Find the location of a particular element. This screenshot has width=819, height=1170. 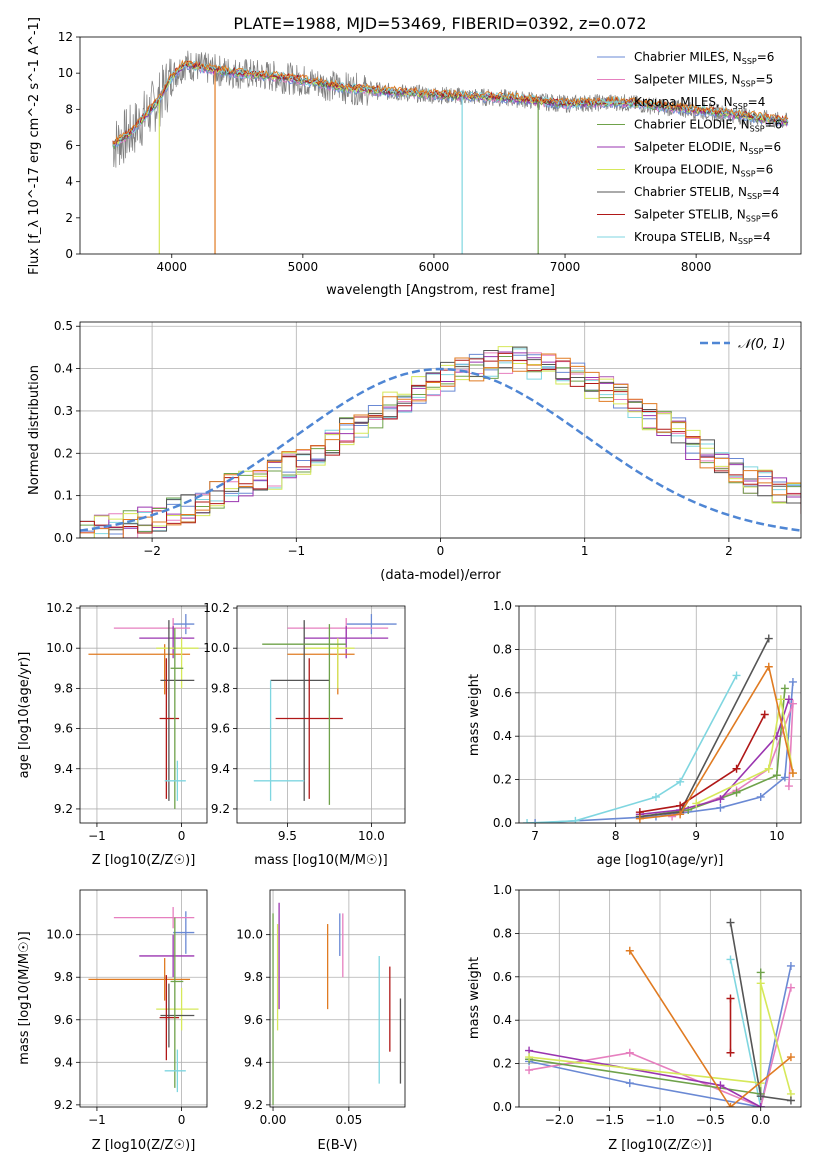

x-tick-label: 7000 is located at coordinates (565, 267).